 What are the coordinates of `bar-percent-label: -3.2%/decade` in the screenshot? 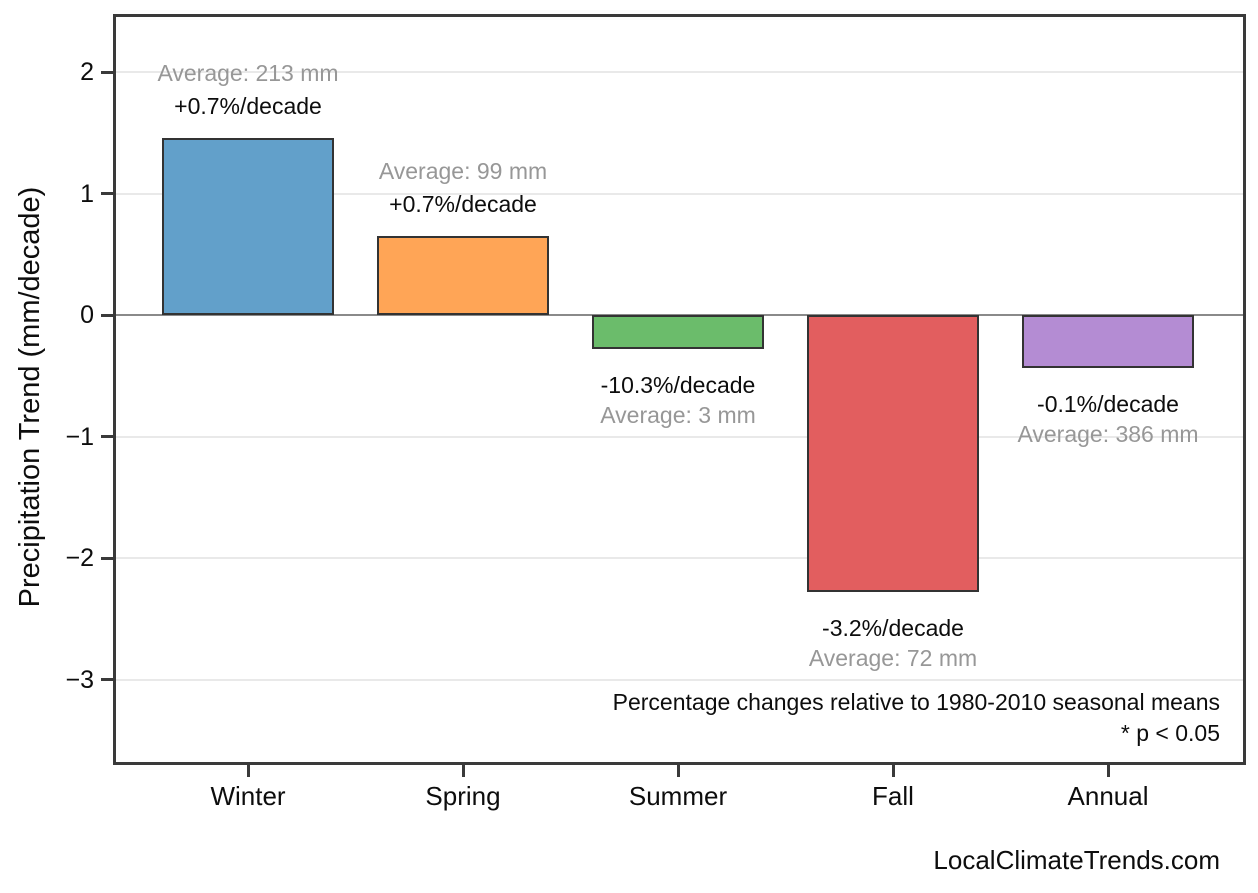 It's located at (893, 628).